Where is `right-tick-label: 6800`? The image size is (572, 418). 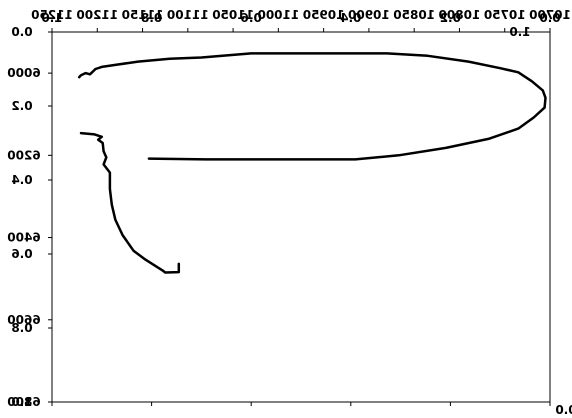
right-tick-label: 6800 is located at coordinates (23, 402).